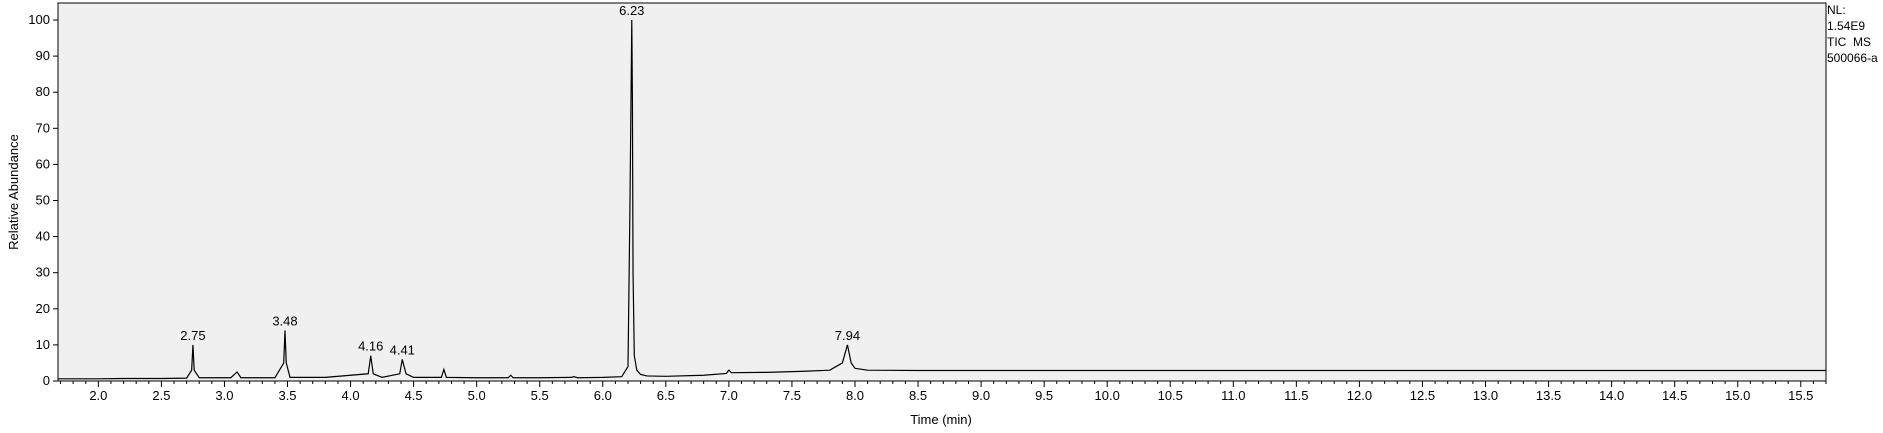 The height and width of the screenshot is (433, 1883). I want to click on y-tick-label: 20, so click(43, 308).